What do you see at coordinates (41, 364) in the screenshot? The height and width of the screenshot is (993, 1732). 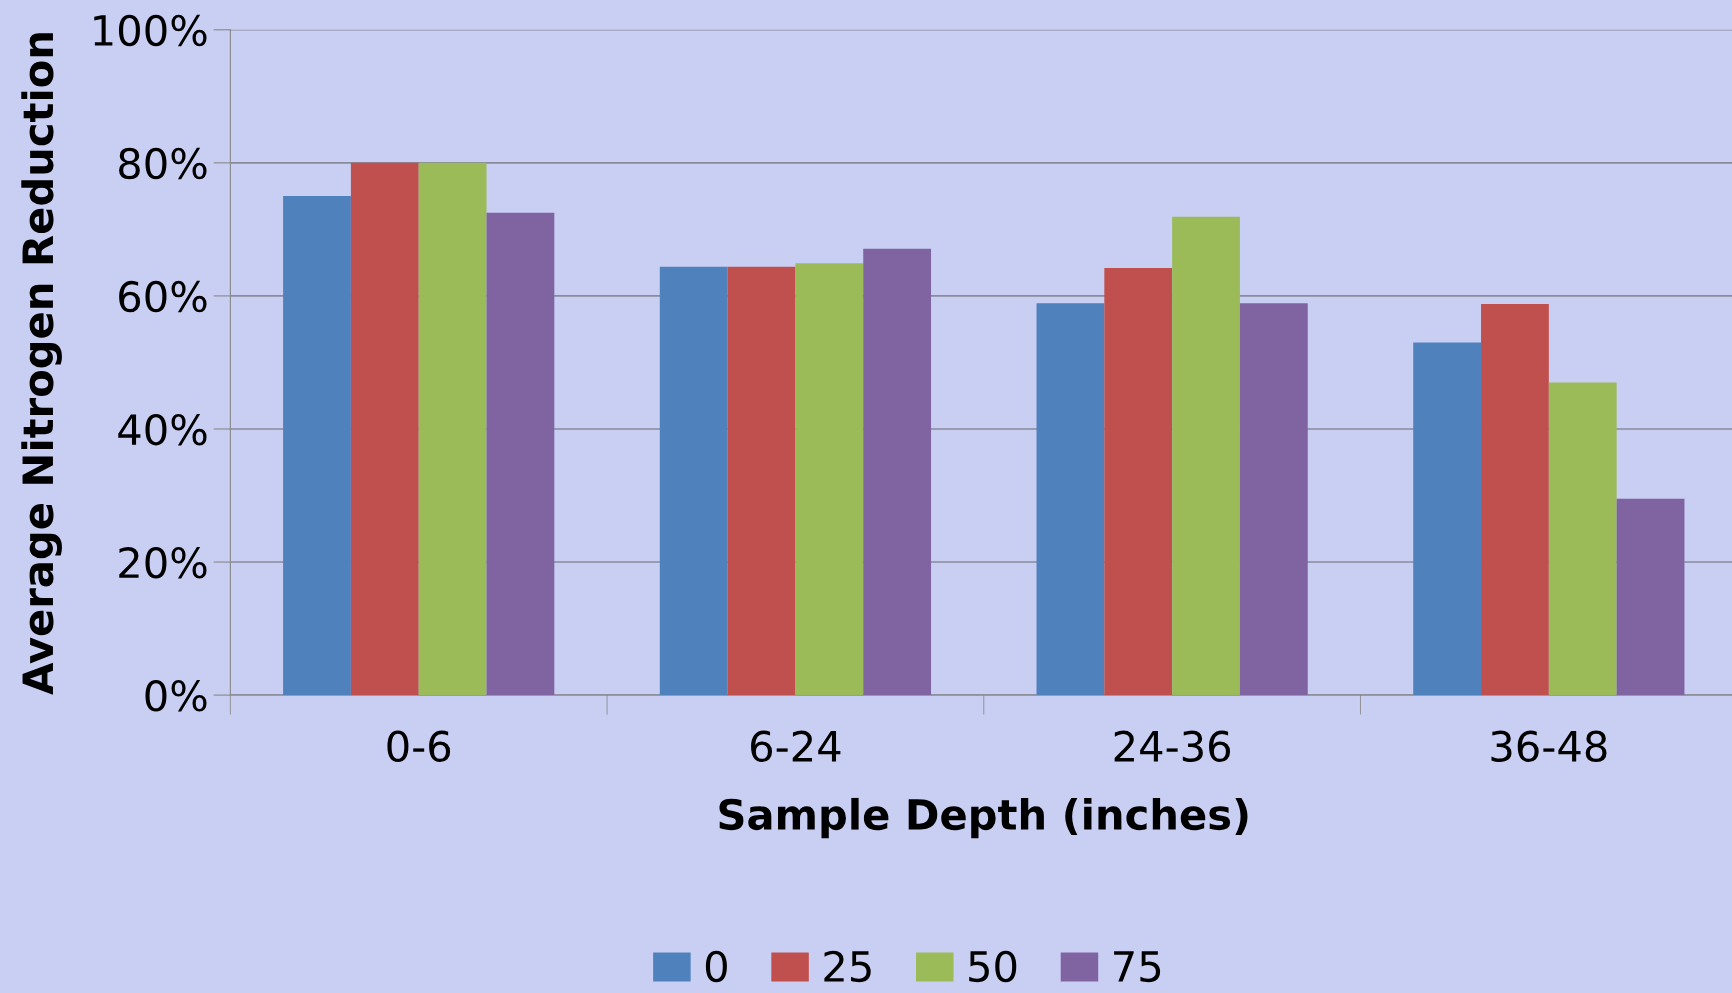 I see `y-axis-title: Average Nitrogen Reduction` at bounding box center [41, 364].